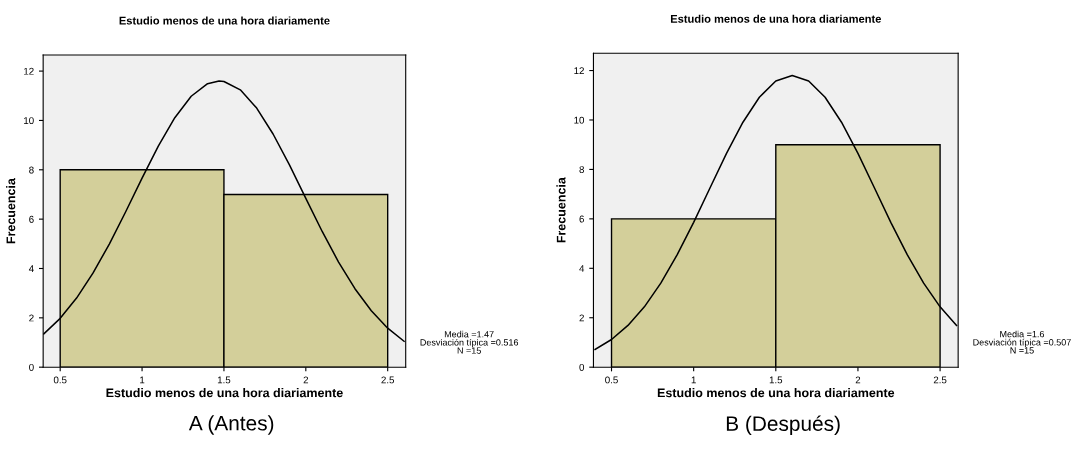 The width and height of the screenshot is (1079, 455). Describe the element at coordinates (469, 342) in the screenshot. I see `text: Media =1.47 Desviación típica =0.516 N =15` at that location.